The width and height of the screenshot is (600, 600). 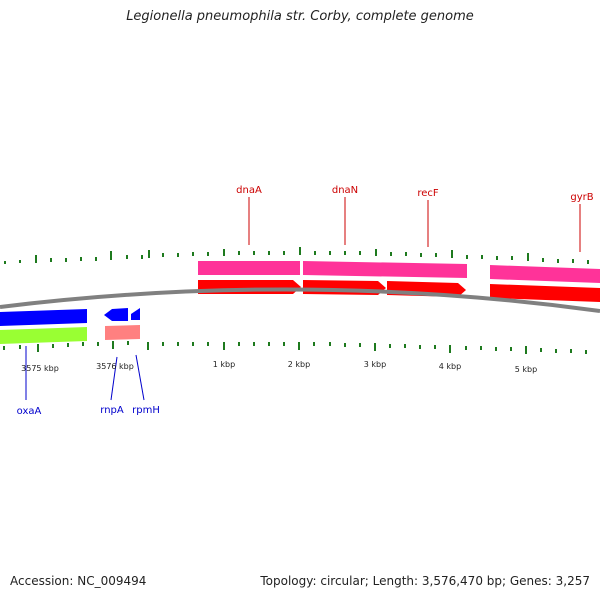 I want to click on tick-label: 3576 kbp, so click(x=115, y=366).